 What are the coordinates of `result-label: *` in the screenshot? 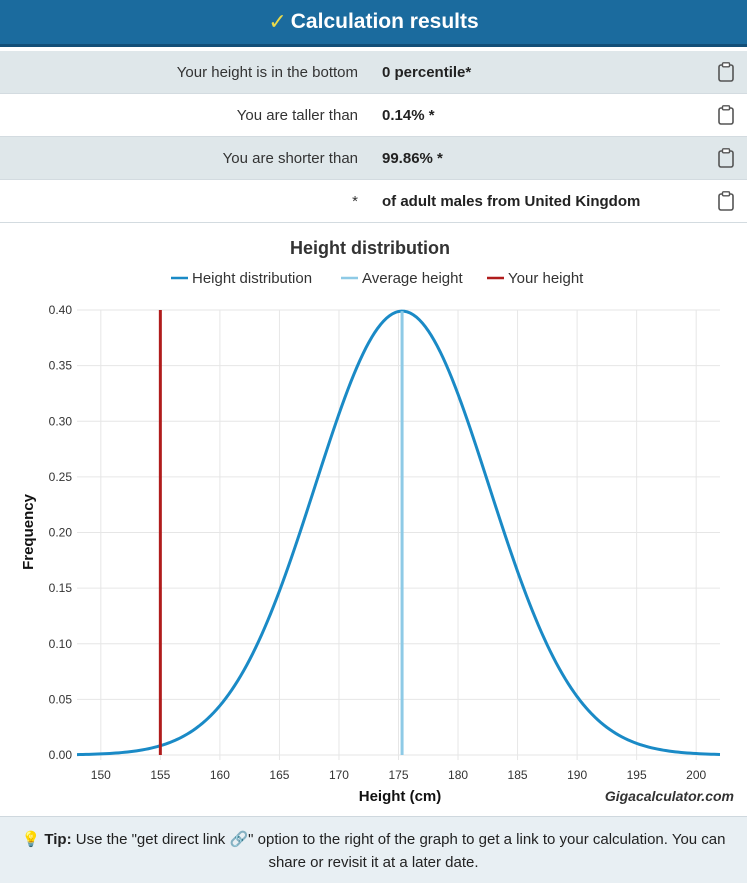 It's located at (355, 201).